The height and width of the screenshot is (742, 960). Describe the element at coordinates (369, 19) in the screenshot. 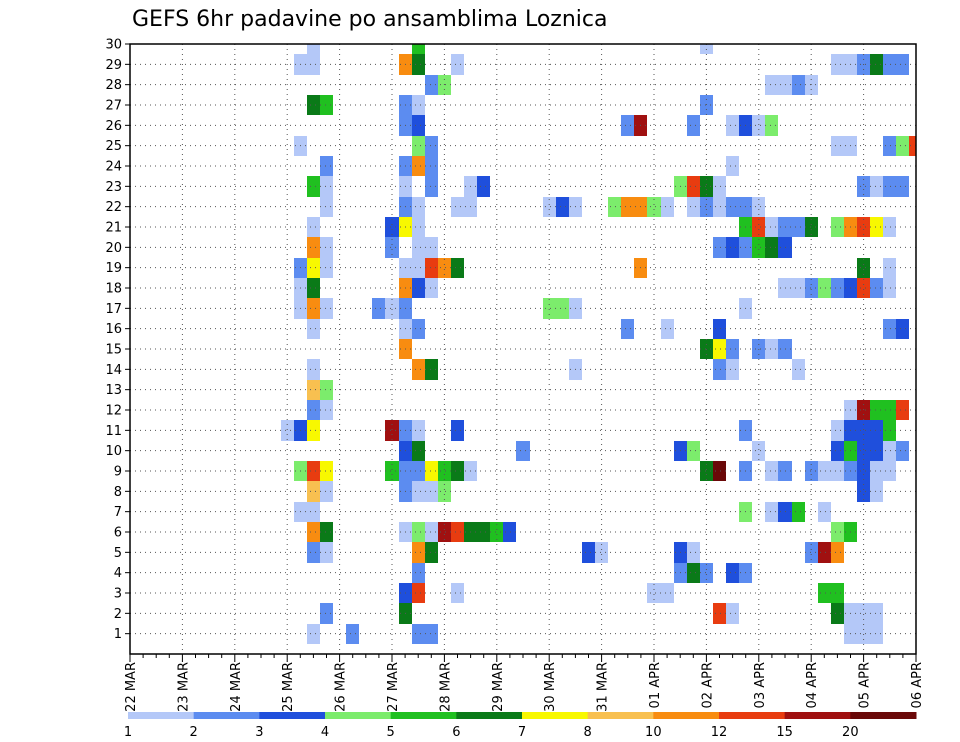

I see `chart-title: GEFS 6hr padavine po ansamblima Loznica` at that location.